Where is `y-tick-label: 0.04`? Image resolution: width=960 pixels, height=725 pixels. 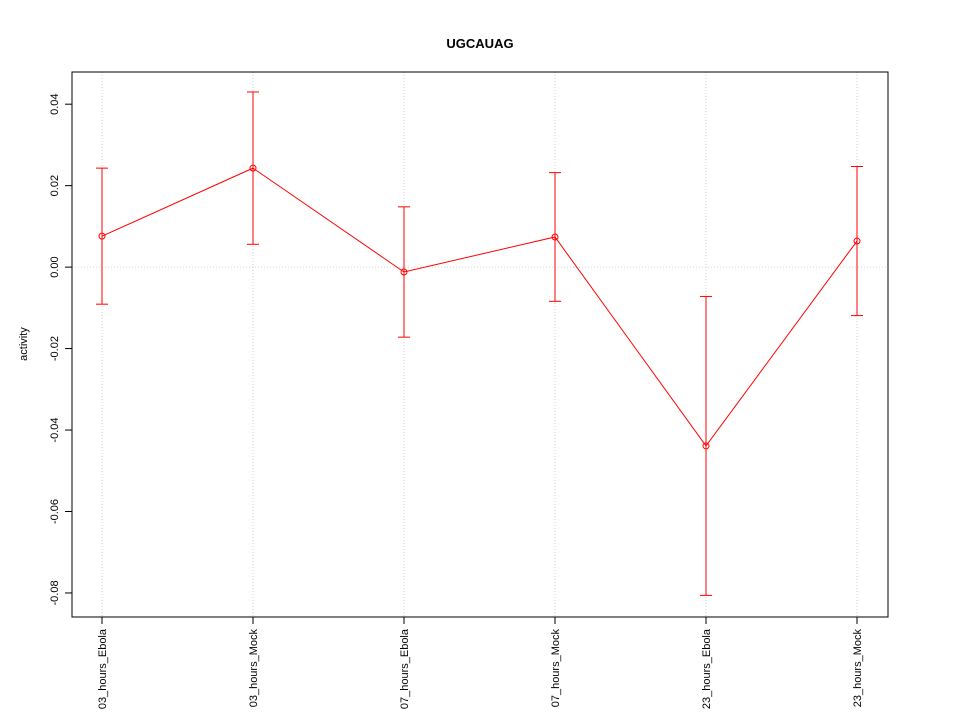 y-tick-label: 0.04 is located at coordinates (55, 103).